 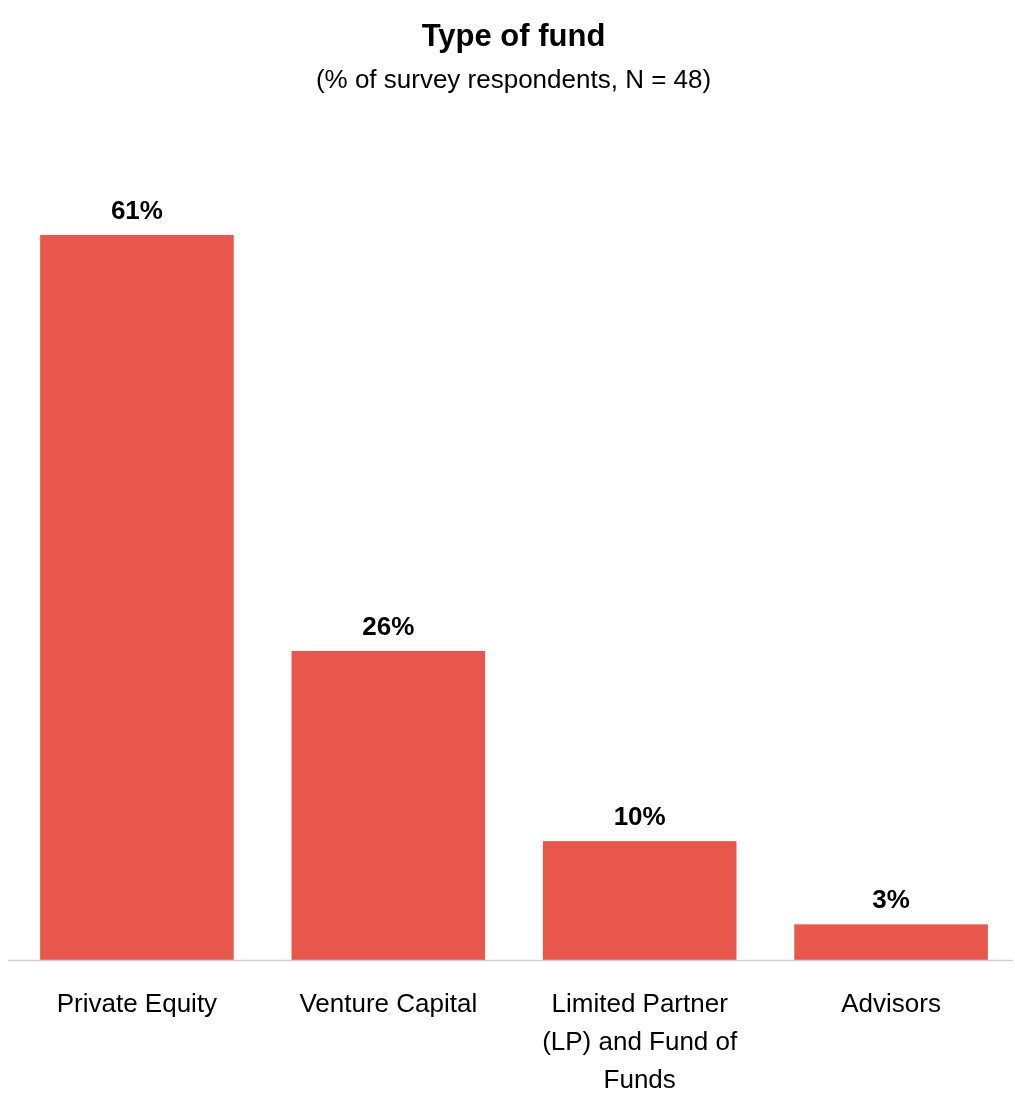 I want to click on data-label: 10%, so click(x=639, y=816).